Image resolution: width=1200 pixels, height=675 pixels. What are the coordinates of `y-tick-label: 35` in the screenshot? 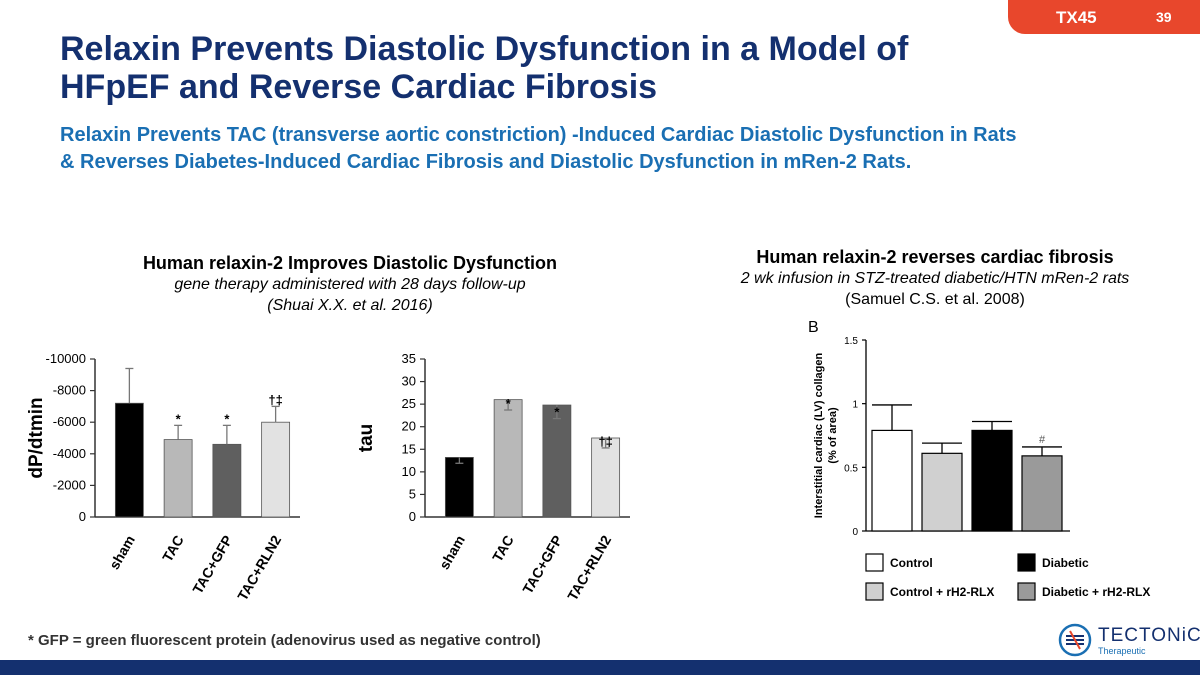 It's located at (409, 358).